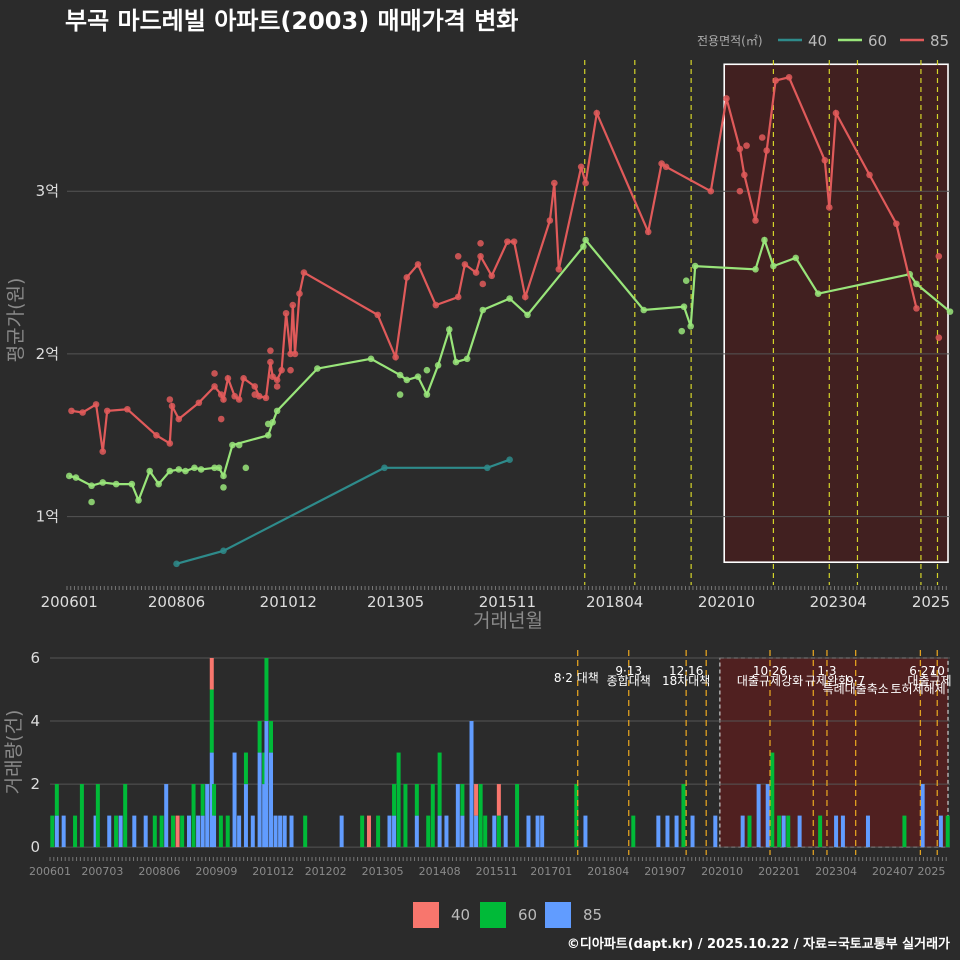 The image size is (960, 960). I want to click on policy-annotation-12: 대출규제, so click(929, 681).